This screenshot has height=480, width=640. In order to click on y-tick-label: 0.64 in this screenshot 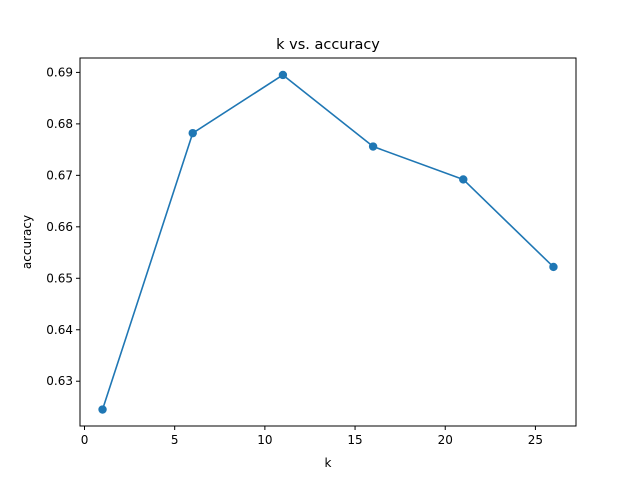, I will do `click(59, 330)`.